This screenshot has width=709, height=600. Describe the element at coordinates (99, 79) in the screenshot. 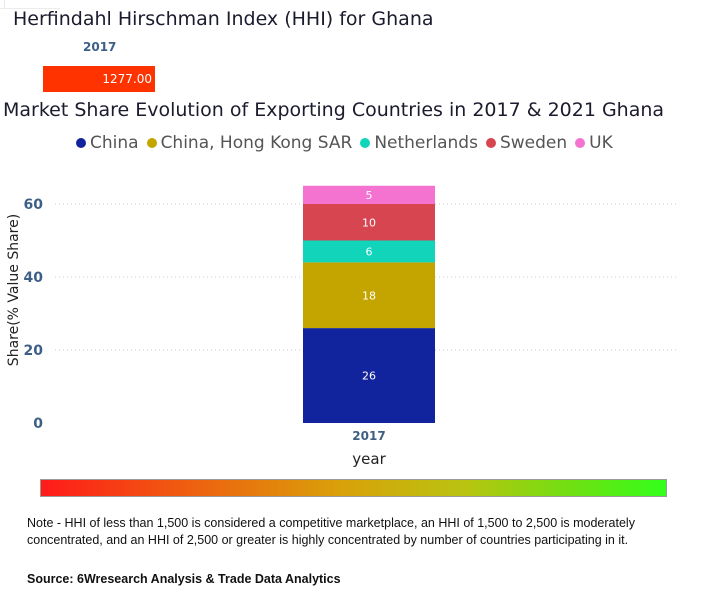

I see `hhi-value-bar: 1277.00` at that location.